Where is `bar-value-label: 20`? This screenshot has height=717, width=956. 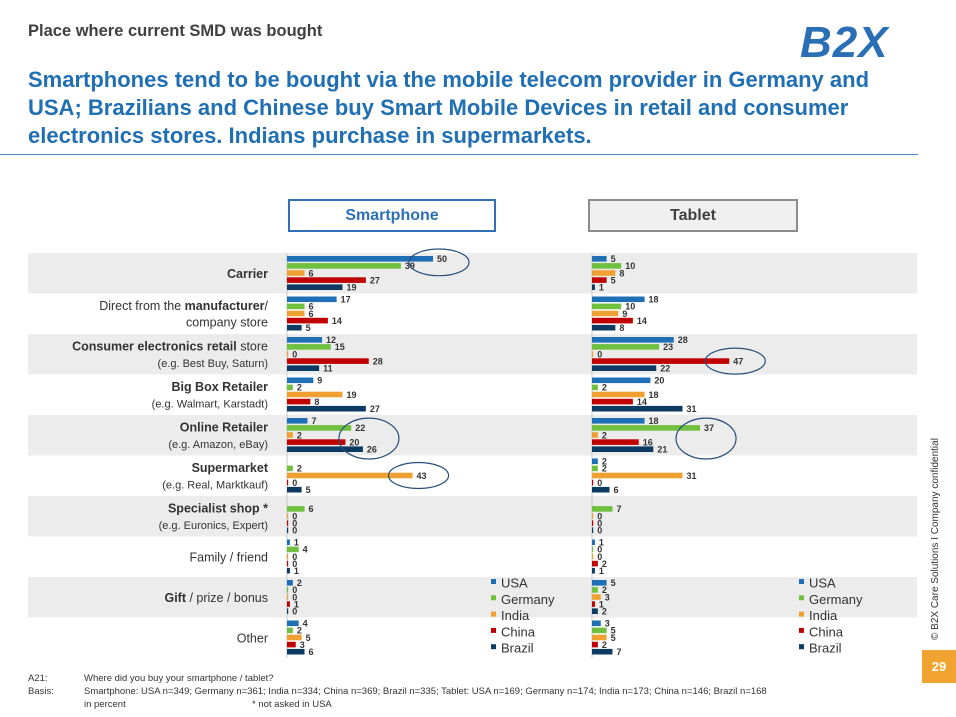 bar-value-label: 20 is located at coordinates (659, 381).